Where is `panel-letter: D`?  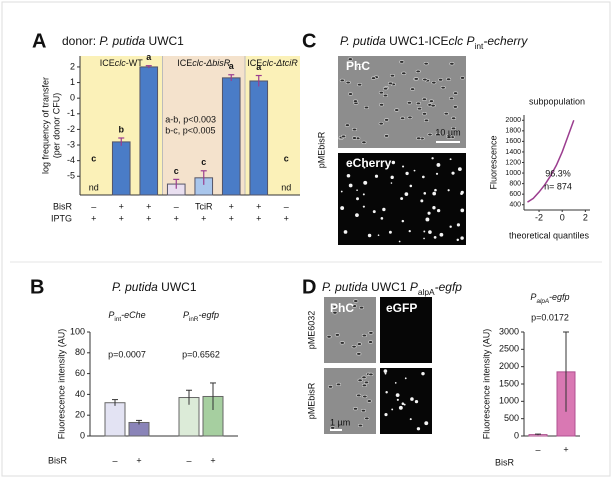
panel-letter: D is located at coordinates (309, 287).